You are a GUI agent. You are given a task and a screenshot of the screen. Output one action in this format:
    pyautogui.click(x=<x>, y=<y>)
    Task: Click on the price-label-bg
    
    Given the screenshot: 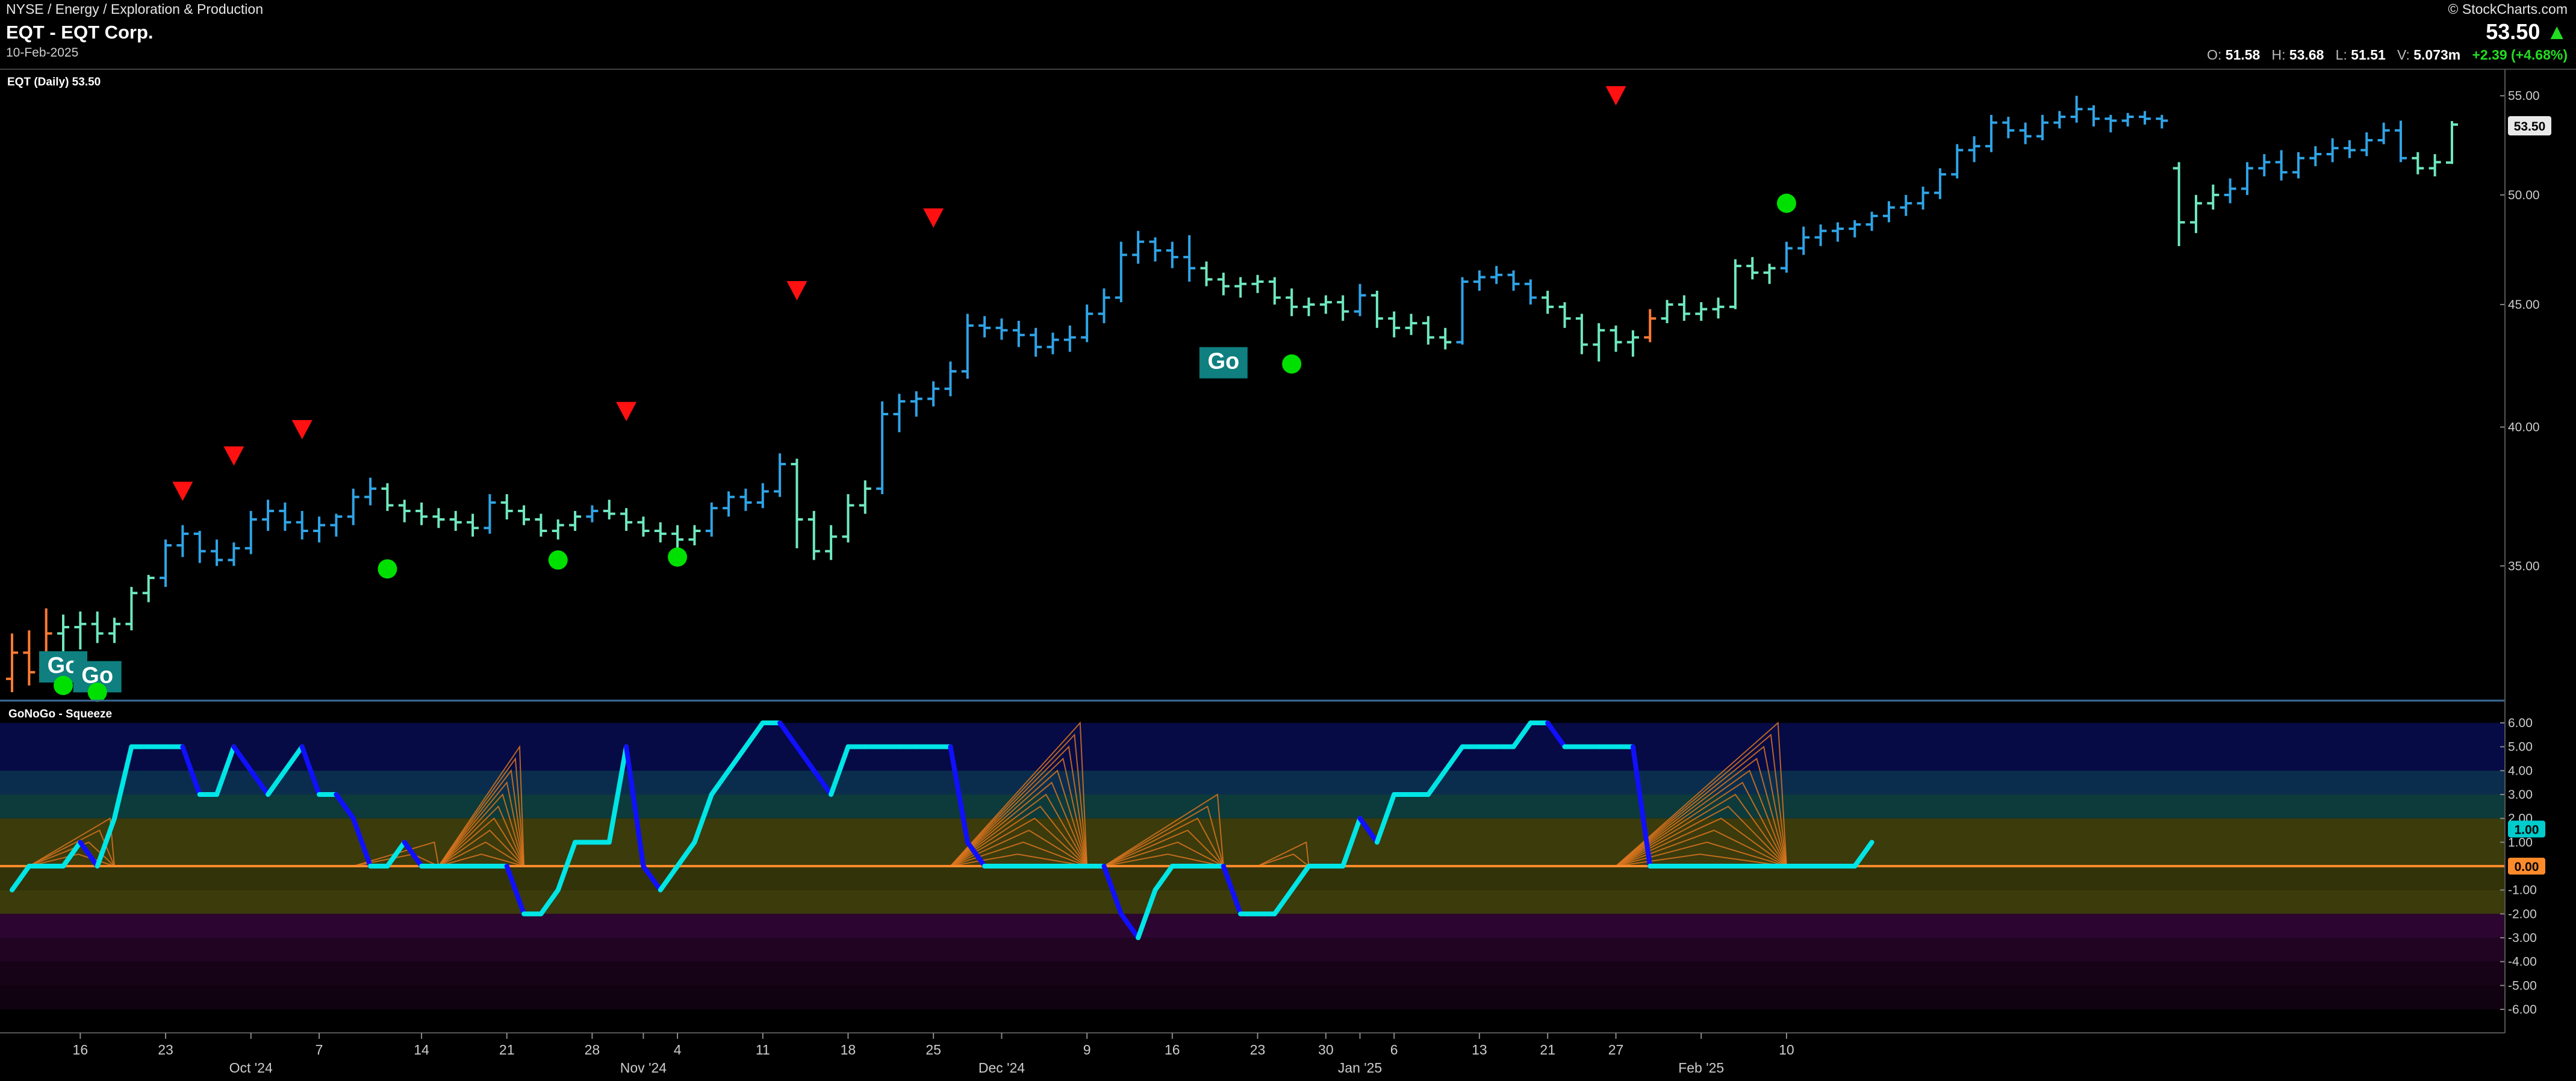 What is the action you would take?
    pyautogui.click(x=56, y=81)
    